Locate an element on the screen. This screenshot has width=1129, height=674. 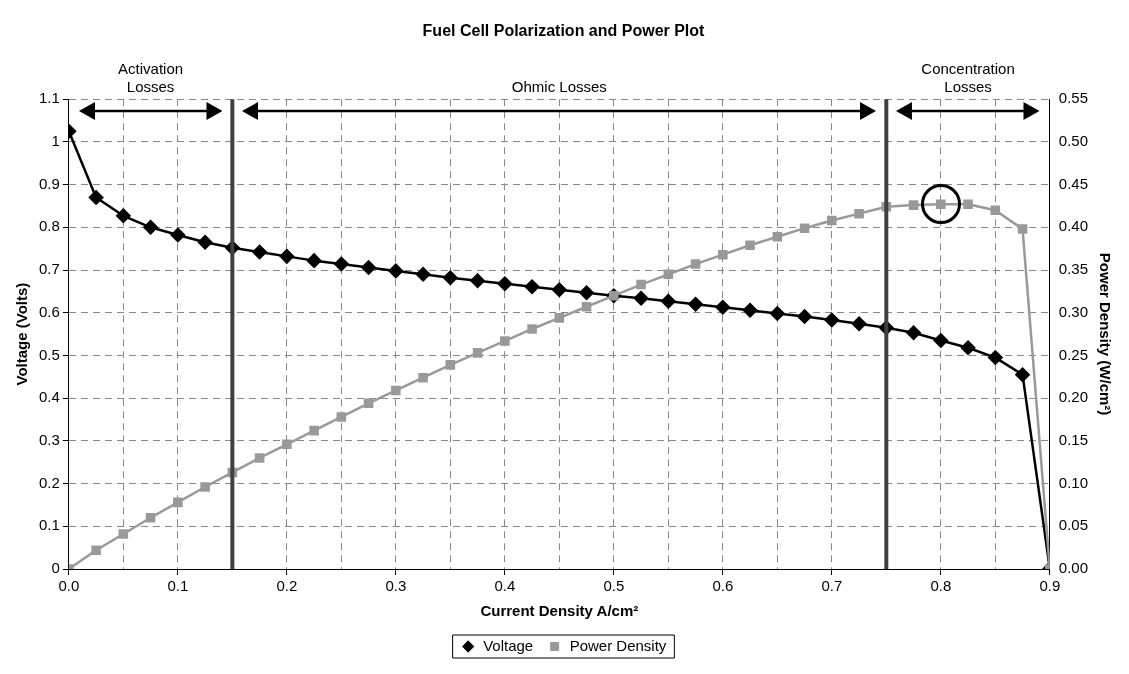
y-tick-label: 1 is located at coordinates (55, 141).